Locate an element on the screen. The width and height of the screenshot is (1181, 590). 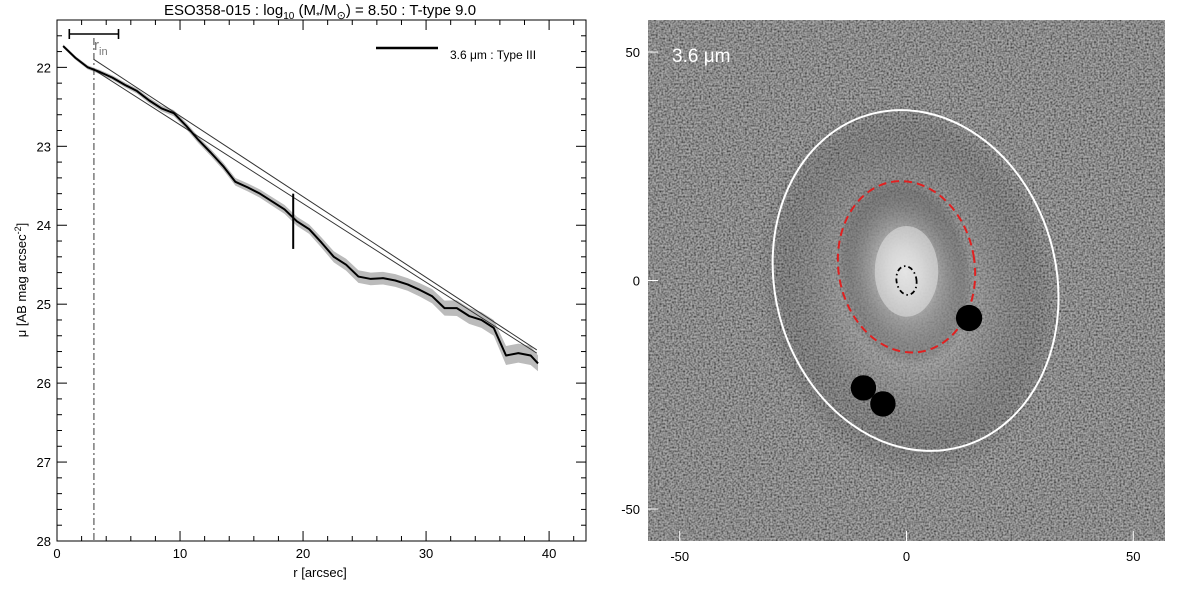
y-tick-label: 28 is located at coordinates (44, 541).